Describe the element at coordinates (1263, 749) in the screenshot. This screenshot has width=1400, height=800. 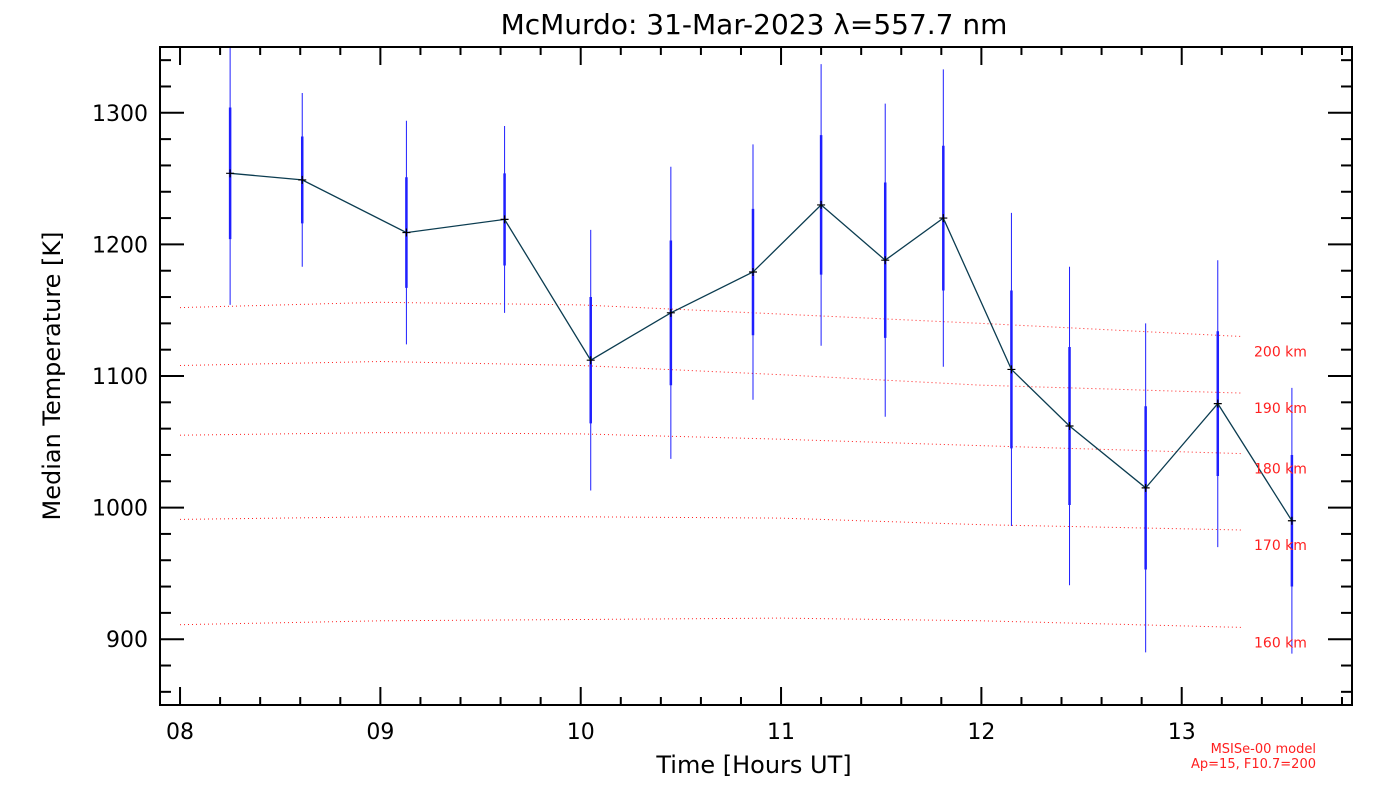
I see `model-note: MSISe-00 model` at that location.